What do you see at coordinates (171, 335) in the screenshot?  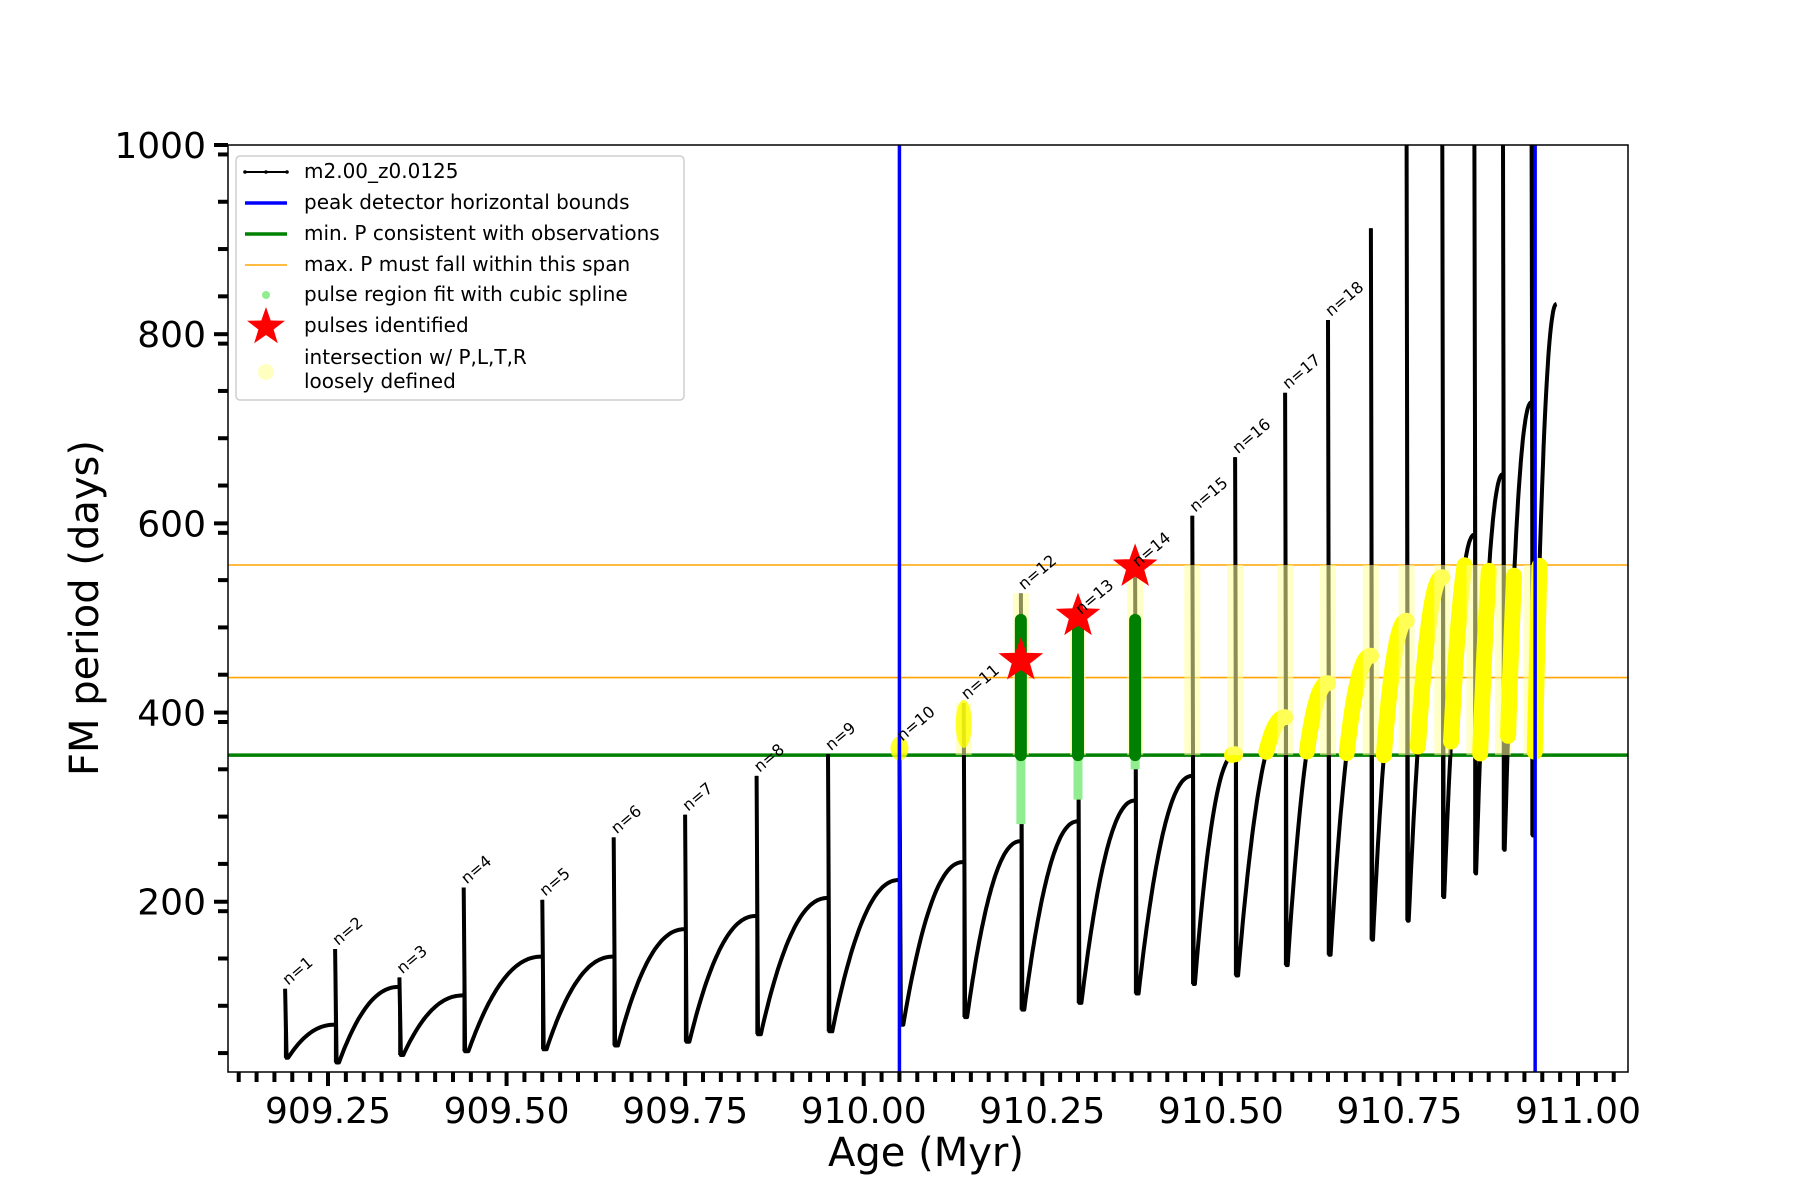 I see `y-tick-label: 800` at bounding box center [171, 335].